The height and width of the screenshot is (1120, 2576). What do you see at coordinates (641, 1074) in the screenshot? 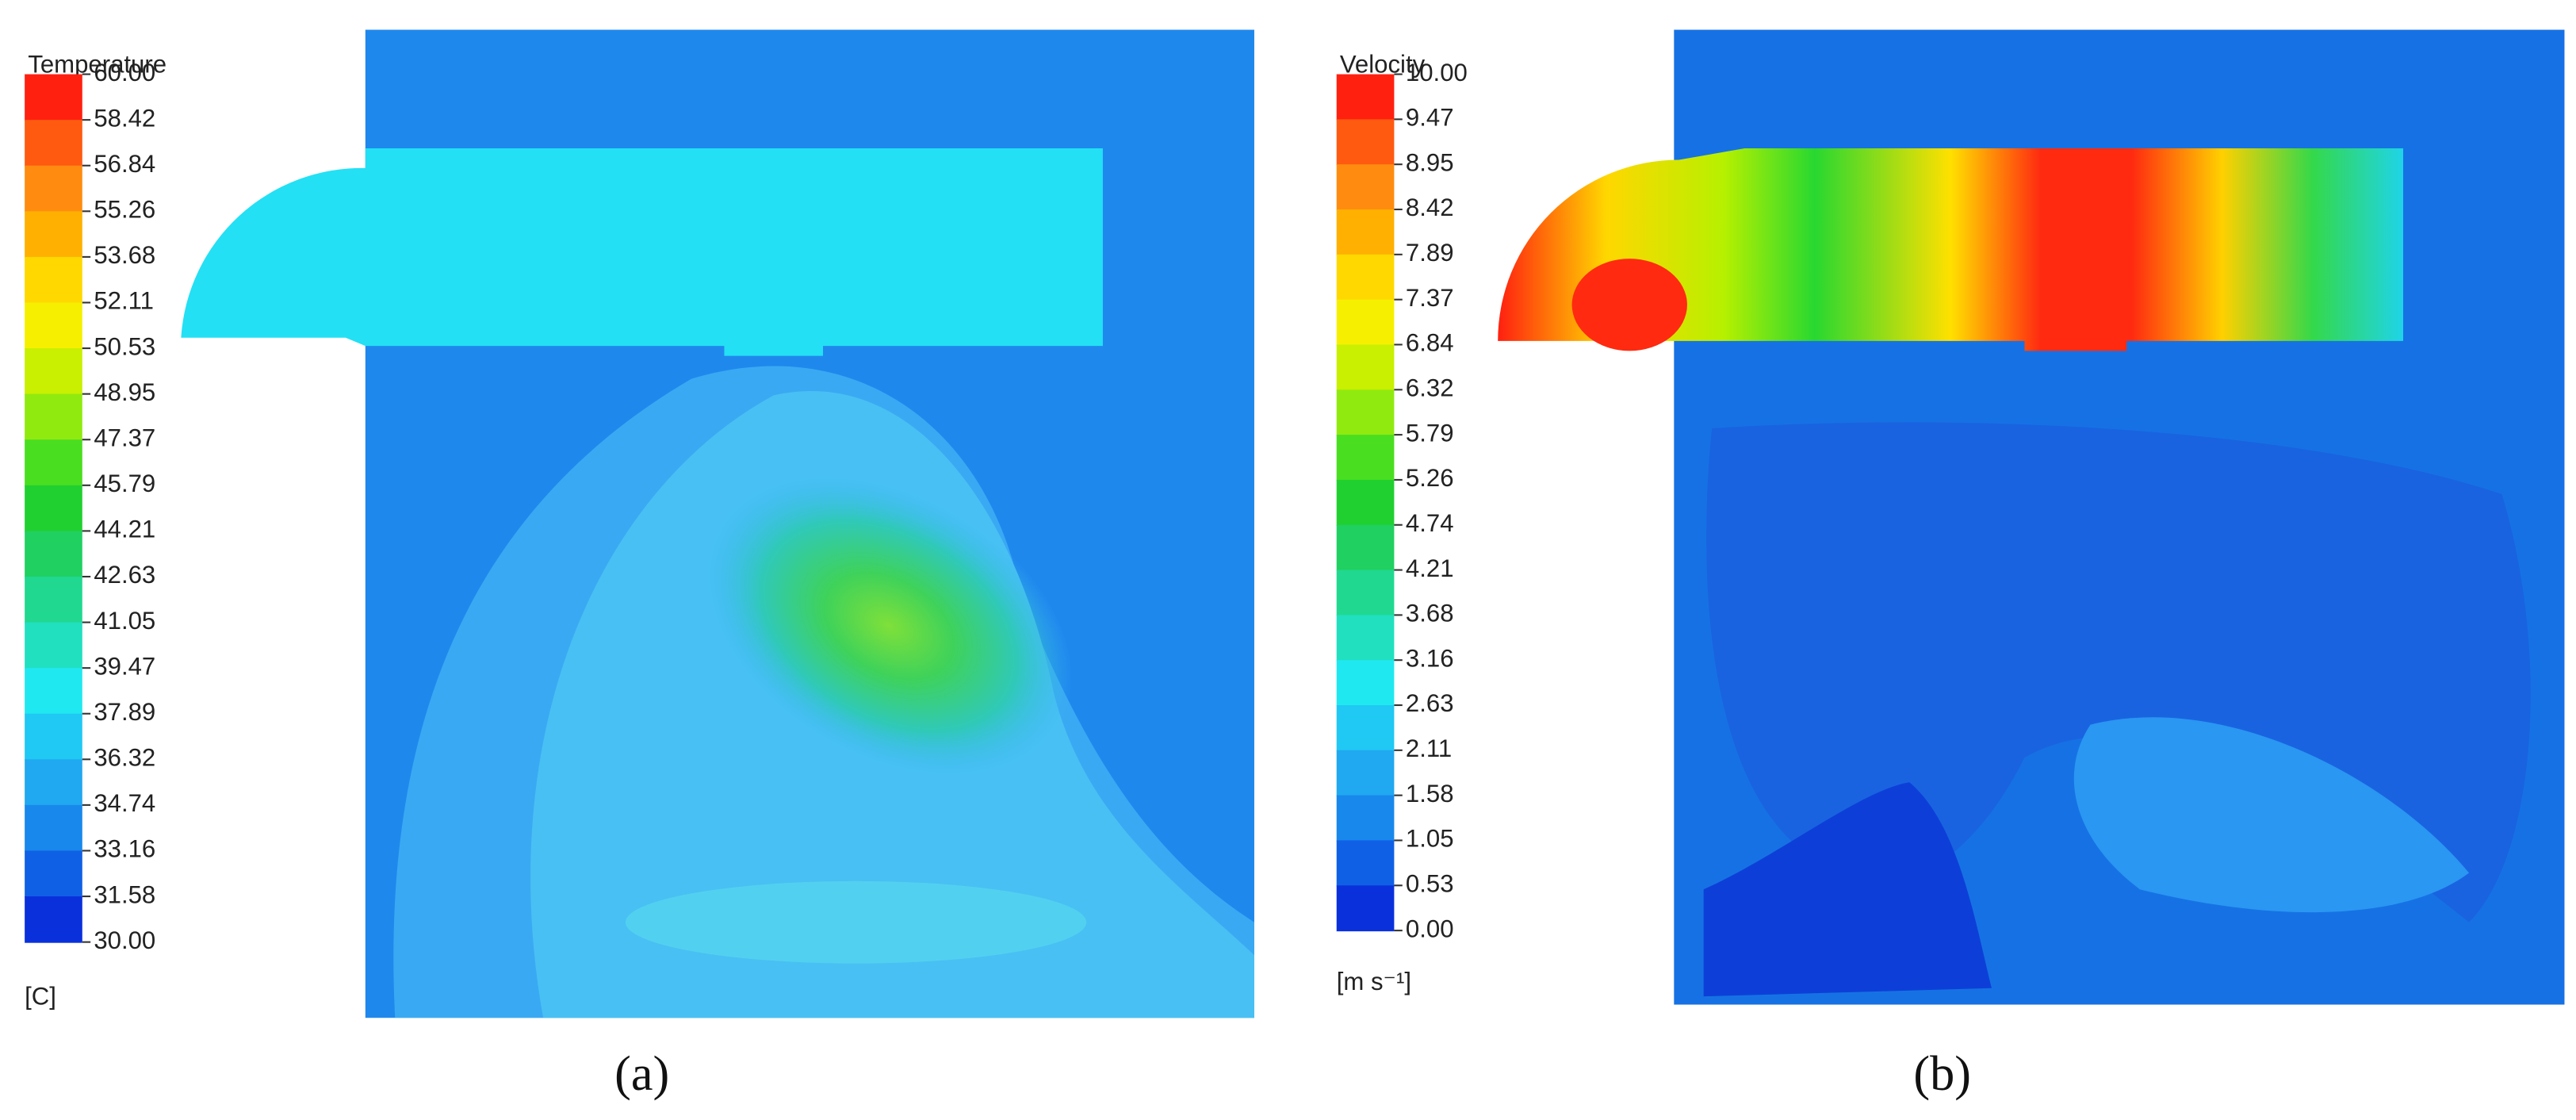
I see `caption: (a)` at bounding box center [641, 1074].